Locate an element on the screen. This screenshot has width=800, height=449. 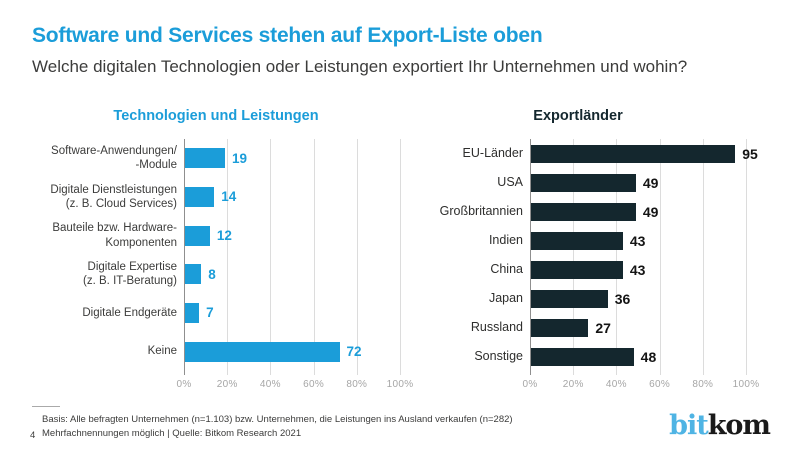
category-label: Japan is located at coordinates (505, 297).